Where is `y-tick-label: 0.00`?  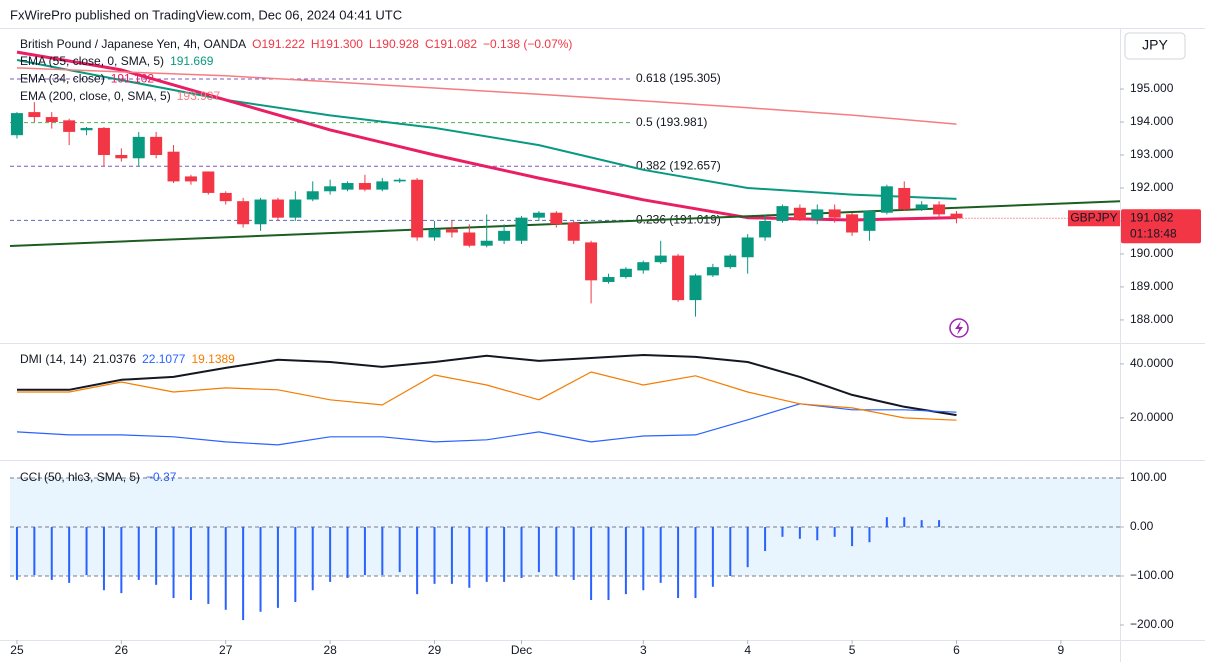 y-tick-label: 0.00 is located at coordinates (1142, 526).